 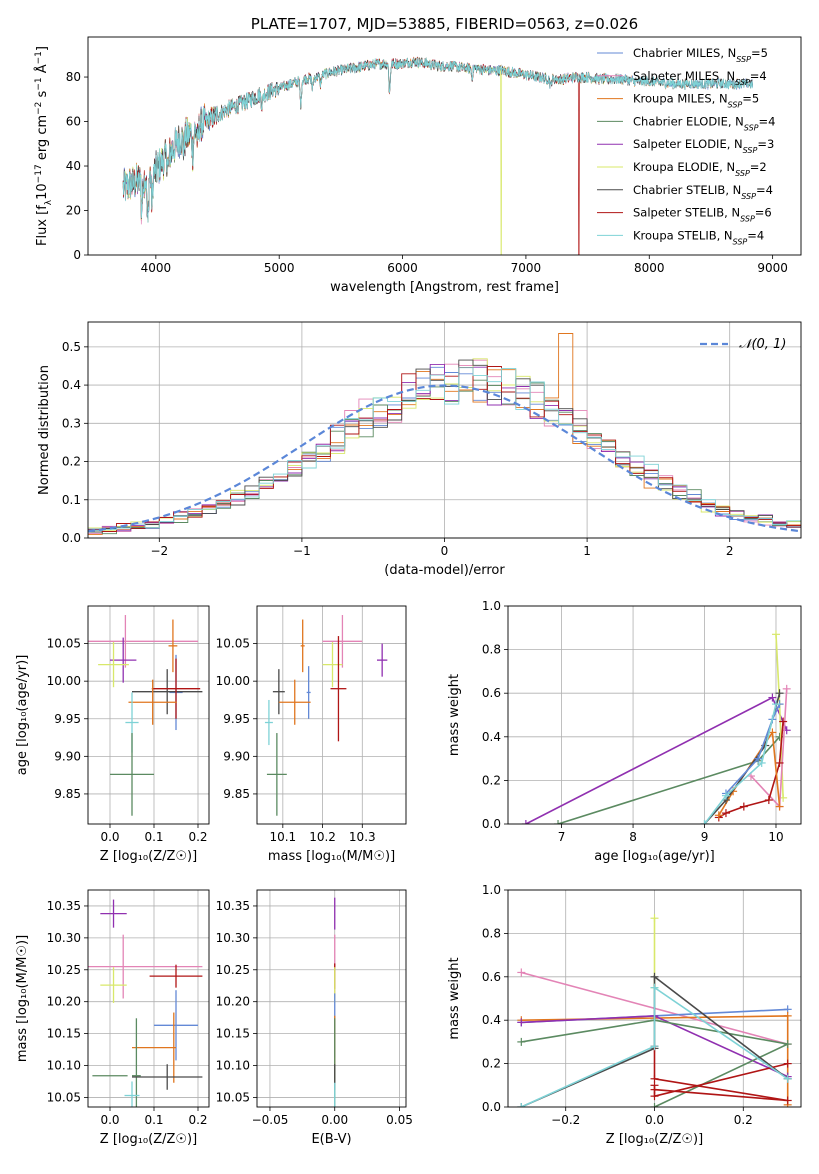 What do you see at coordinates (656, 758) in the screenshot?
I see `series-salpeter-elodie` at bounding box center [656, 758].